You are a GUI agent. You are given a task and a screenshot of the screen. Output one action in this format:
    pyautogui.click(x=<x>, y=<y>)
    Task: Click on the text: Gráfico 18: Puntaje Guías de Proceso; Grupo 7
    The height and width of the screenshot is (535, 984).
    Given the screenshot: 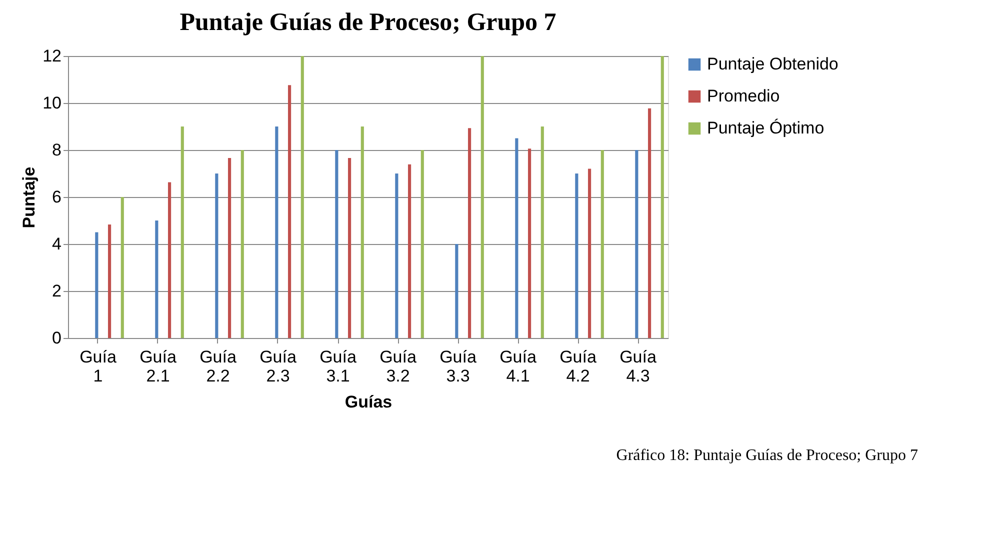 What is the action you would take?
    pyautogui.click(x=767, y=455)
    